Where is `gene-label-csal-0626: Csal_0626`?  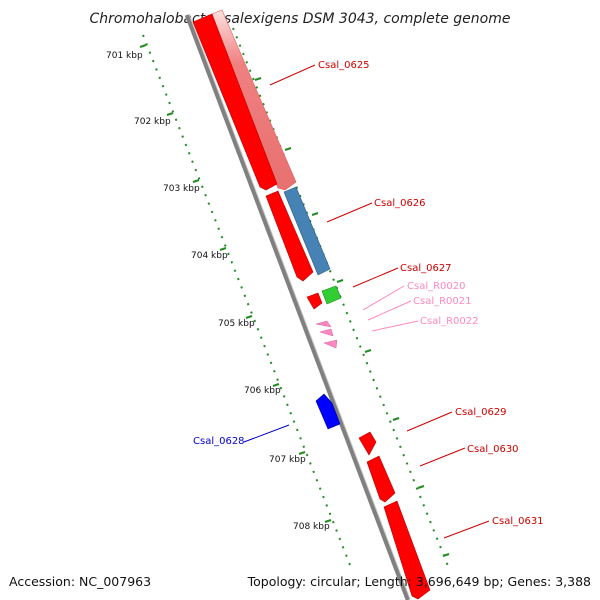
gene-label-csal-0626: Csal_0626 is located at coordinates (400, 203).